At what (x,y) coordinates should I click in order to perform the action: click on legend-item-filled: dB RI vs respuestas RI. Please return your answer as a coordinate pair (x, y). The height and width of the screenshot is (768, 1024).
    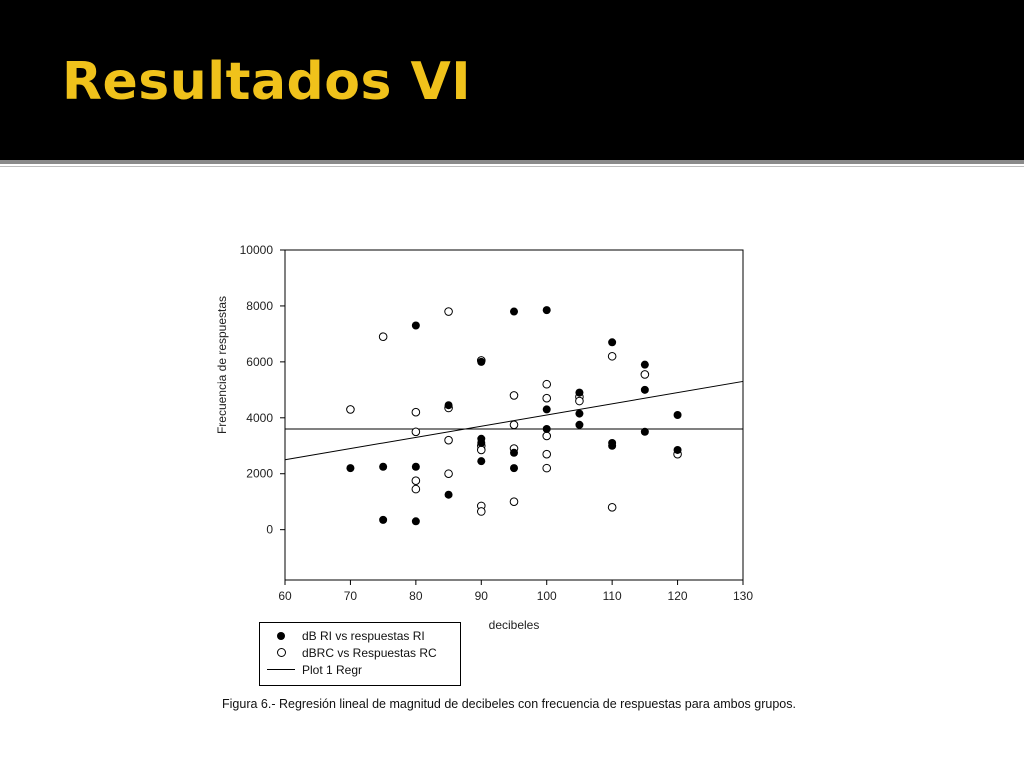
    Looking at the image, I should click on (360, 635).